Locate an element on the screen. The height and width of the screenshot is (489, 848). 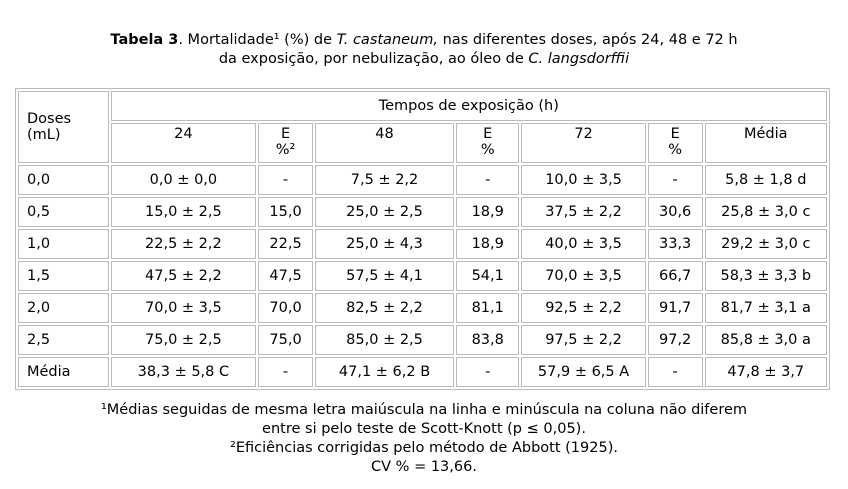
table-cell: 57,9 ± 6,5 A is located at coordinates (583, 372).